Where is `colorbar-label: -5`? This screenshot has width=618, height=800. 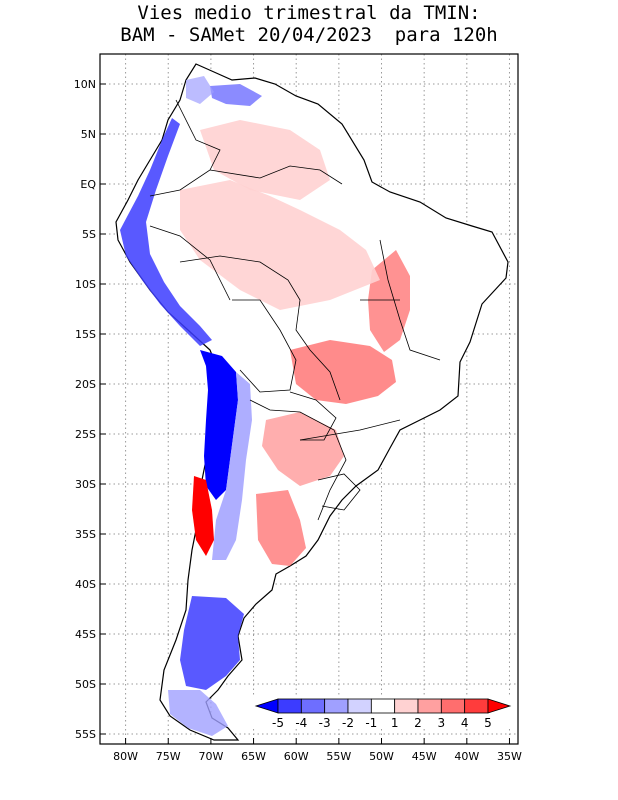 colorbar-label: -5 is located at coordinates (278, 723).